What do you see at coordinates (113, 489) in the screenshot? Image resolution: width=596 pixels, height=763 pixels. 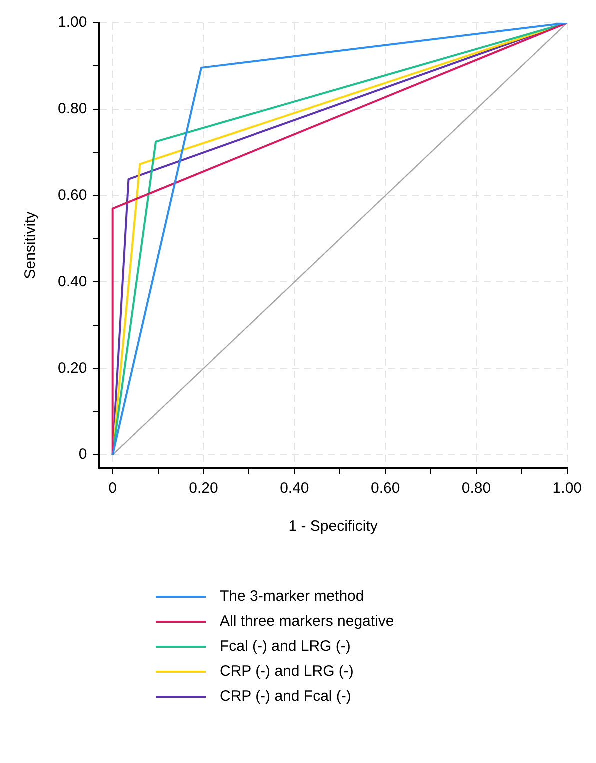 I see `x-tick-label: 0` at bounding box center [113, 489].